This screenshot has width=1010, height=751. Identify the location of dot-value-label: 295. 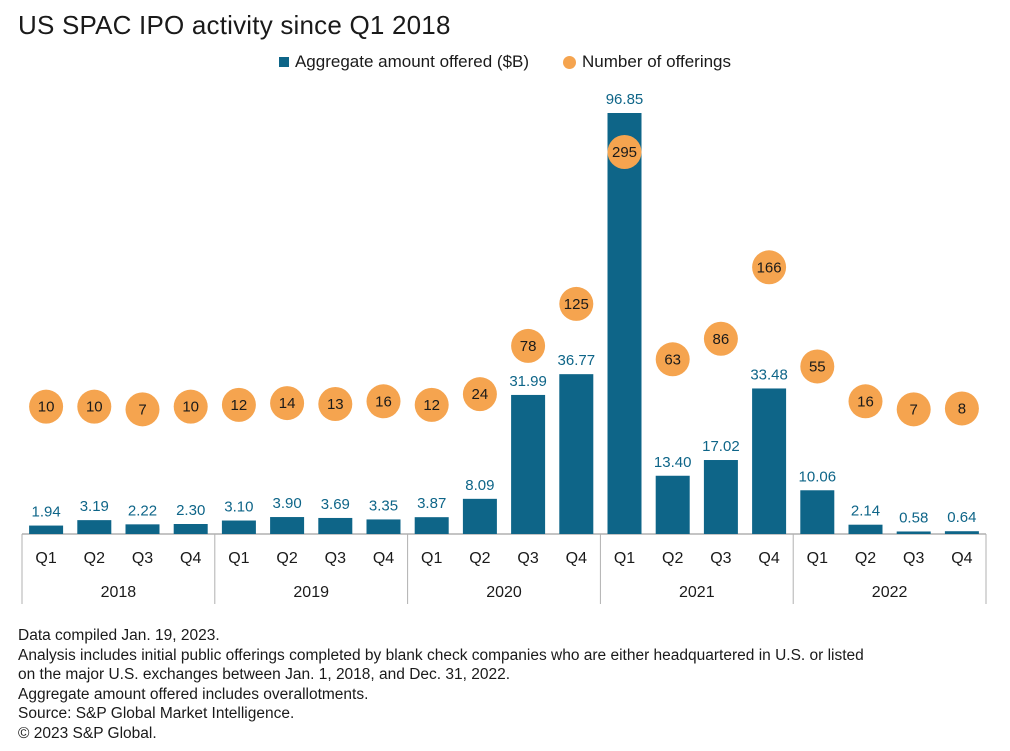
(624, 152).